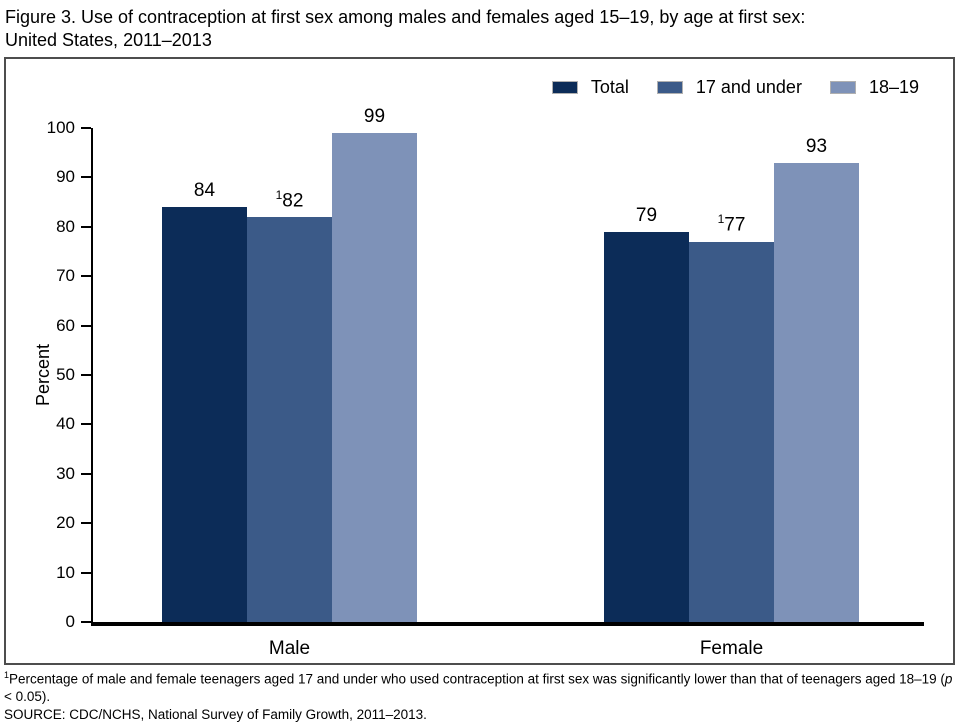 The image size is (960, 728). Describe the element at coordinates (65, 424) in the screenshot. I see `y-tick-label: 40` at that location.